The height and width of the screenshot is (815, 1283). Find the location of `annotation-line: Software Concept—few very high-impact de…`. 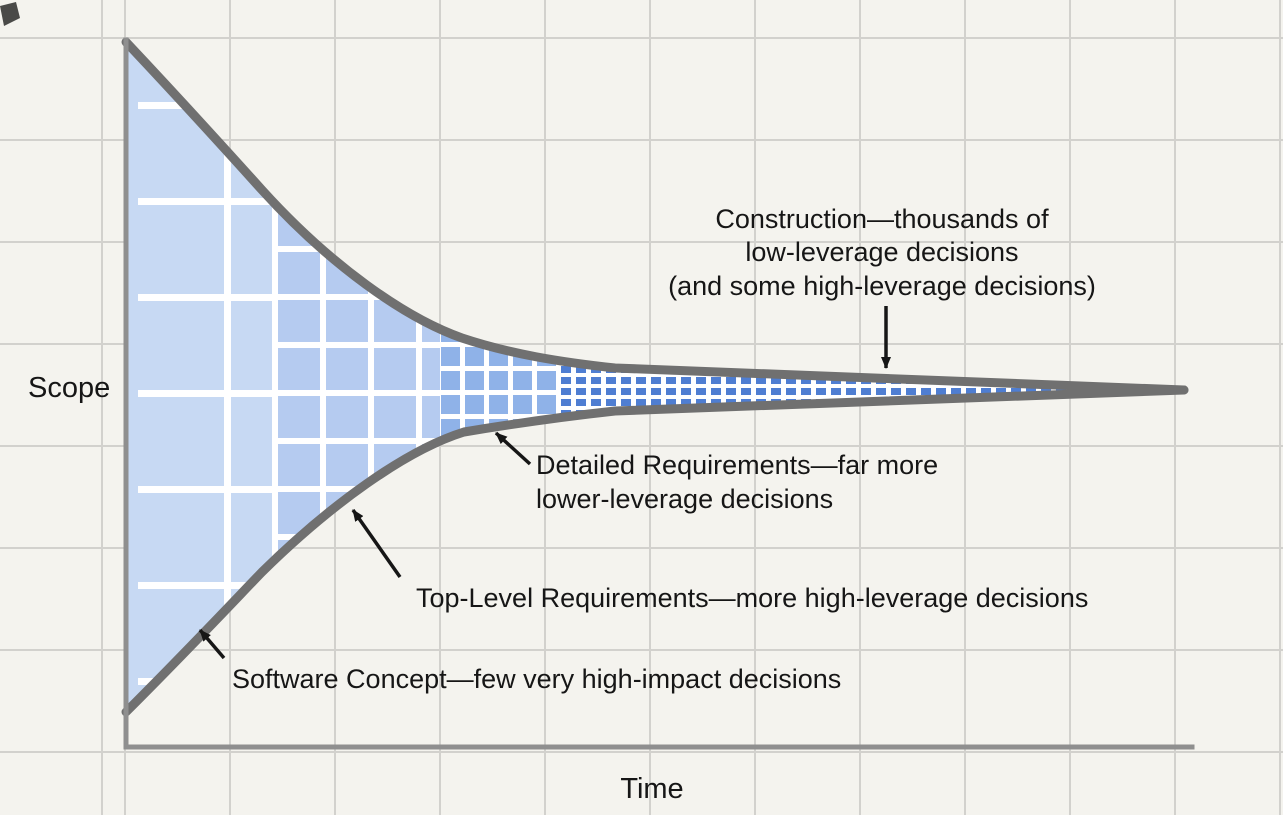

annotation-line: Software Concept—few very high-impact de… is located at coordinates (536, 679).